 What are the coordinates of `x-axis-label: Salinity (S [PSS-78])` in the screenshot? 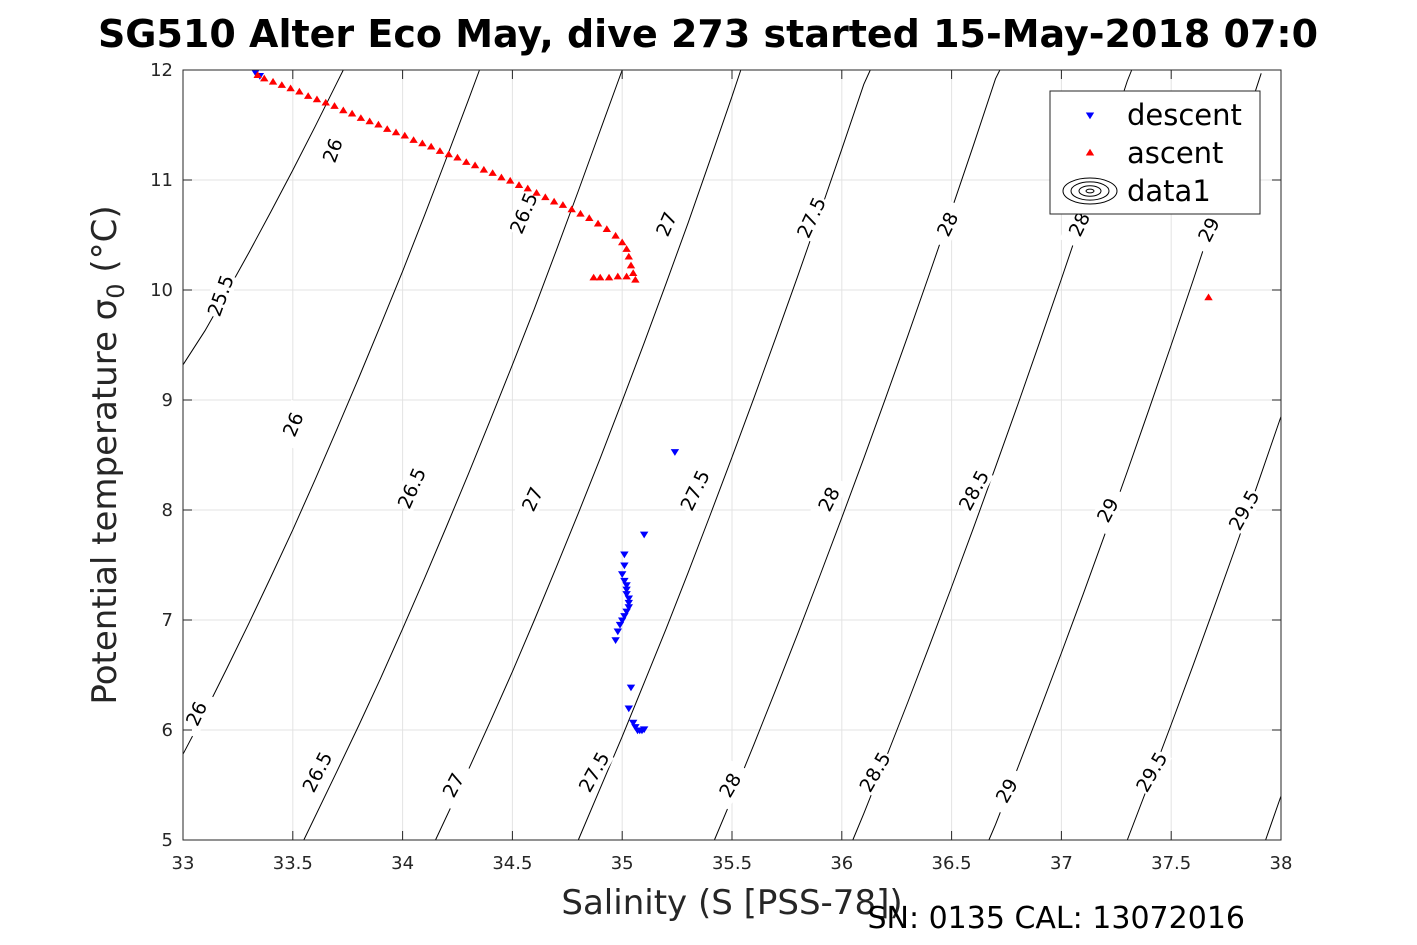 It's located at (731, 903).